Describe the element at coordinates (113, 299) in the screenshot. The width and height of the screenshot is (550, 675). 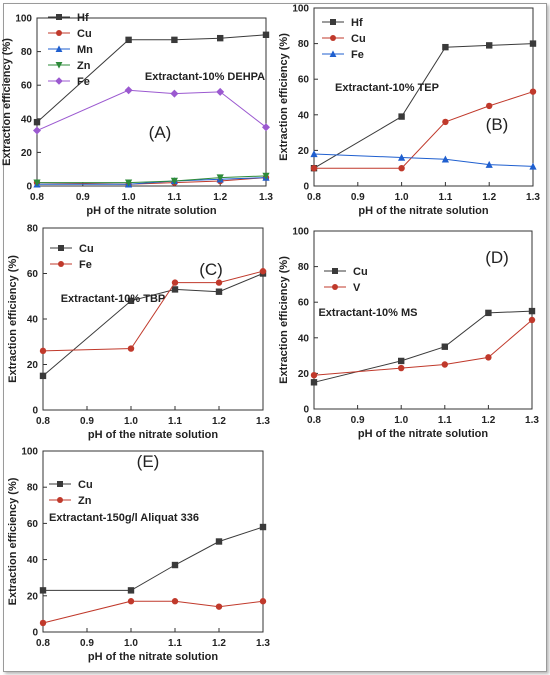
I see `extractant-annotation: Extractant-10% TBP` at that location.